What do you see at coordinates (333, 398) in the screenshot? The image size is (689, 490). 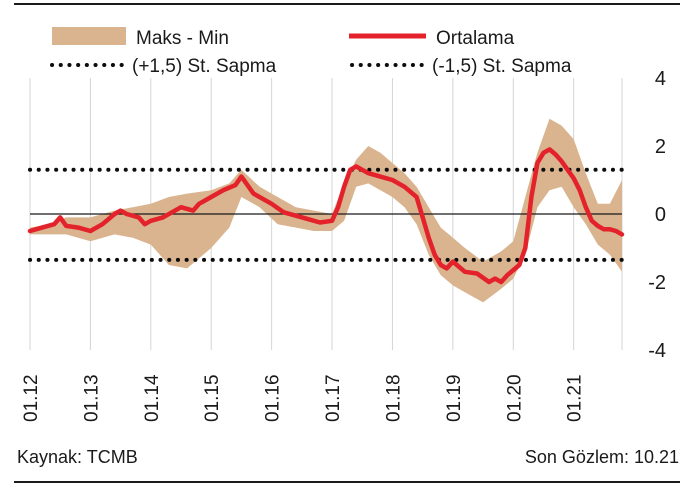 I see `x-tick-label: 01.17` at bounding box center [333, 398].